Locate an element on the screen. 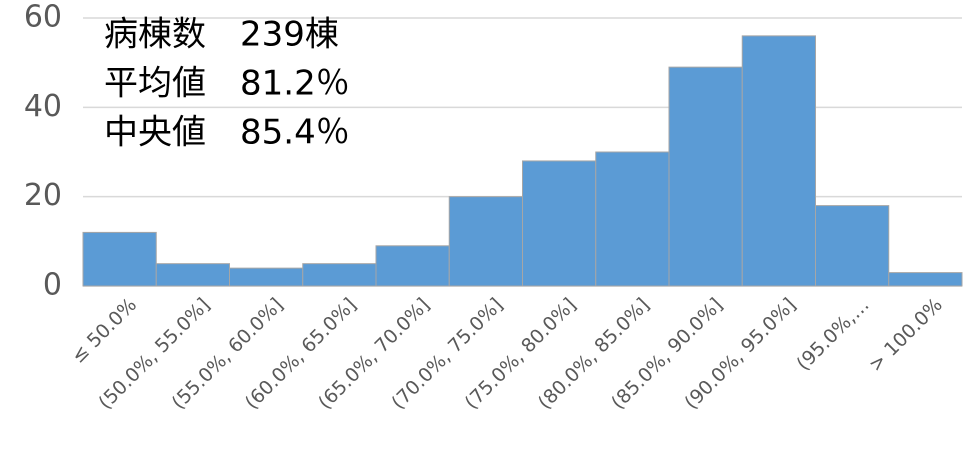 The height and width of the screenshot is (462, 966). y-tick-label: 40 is located at coordinates (43, 106).